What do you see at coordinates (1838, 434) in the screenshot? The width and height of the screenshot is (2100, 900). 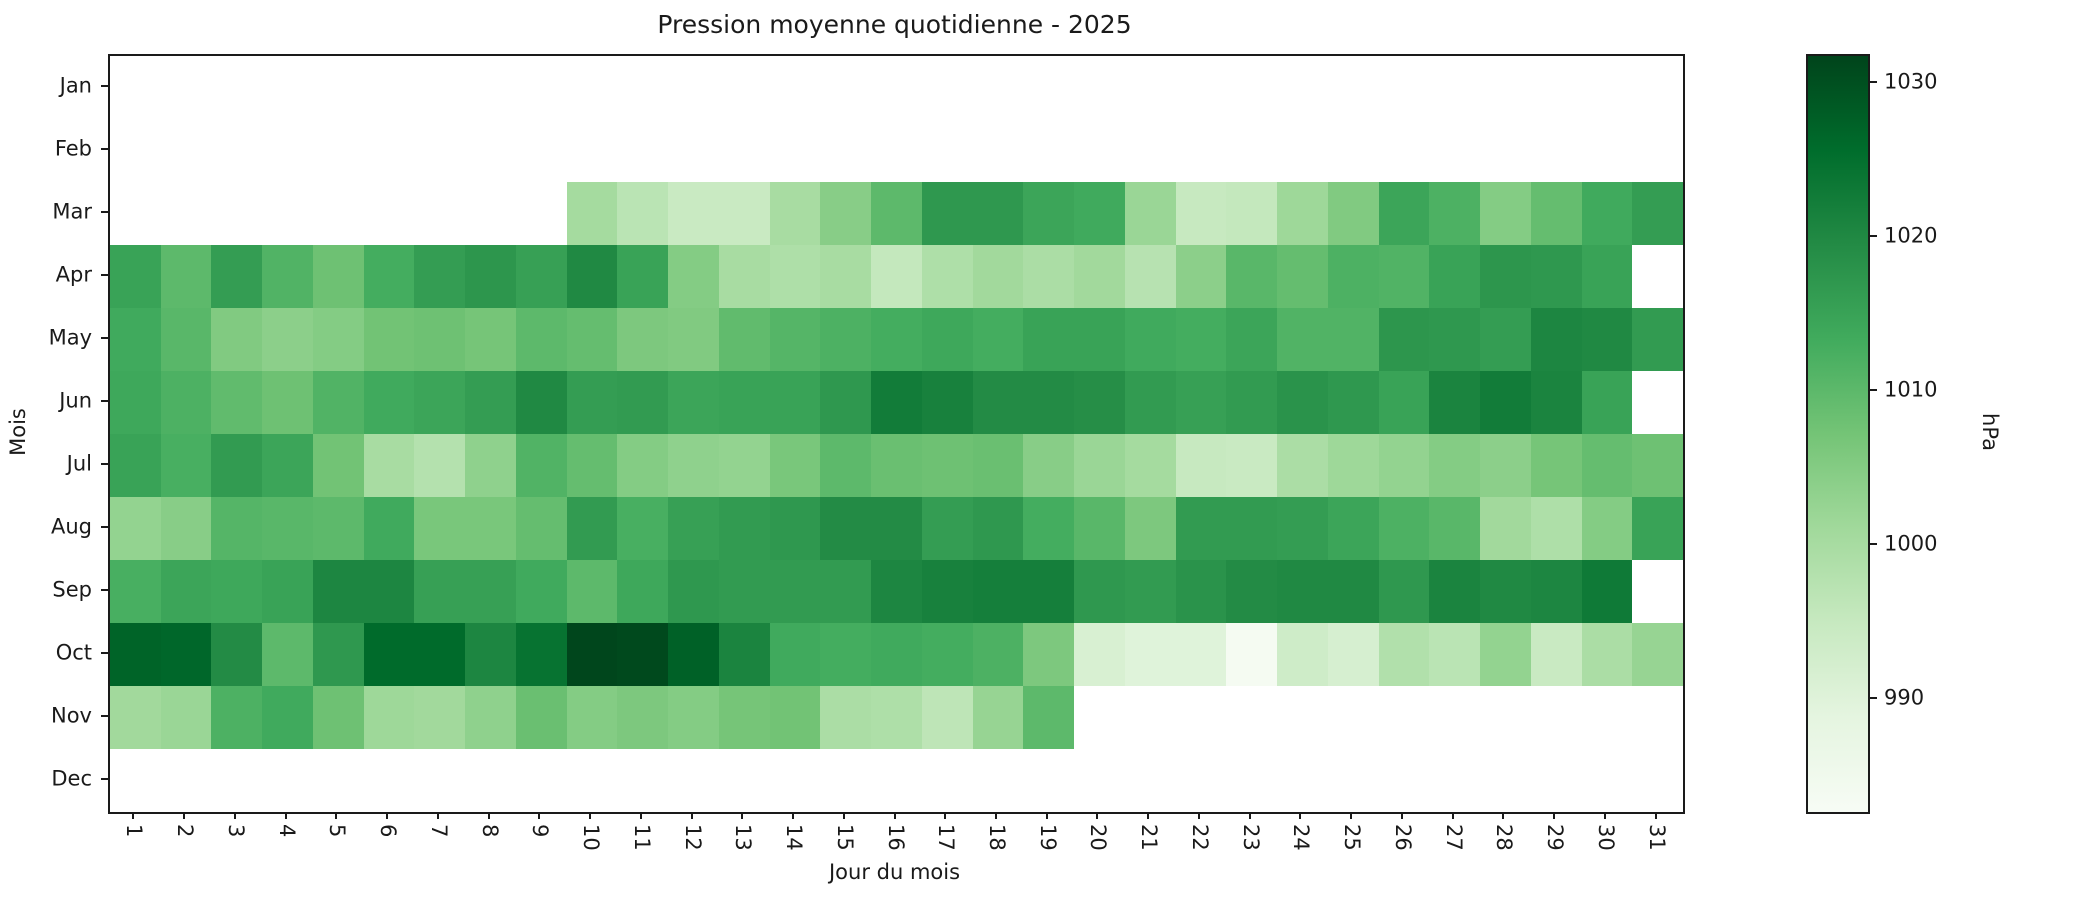 I see `colorbar` at bounding box center [1838, 434].